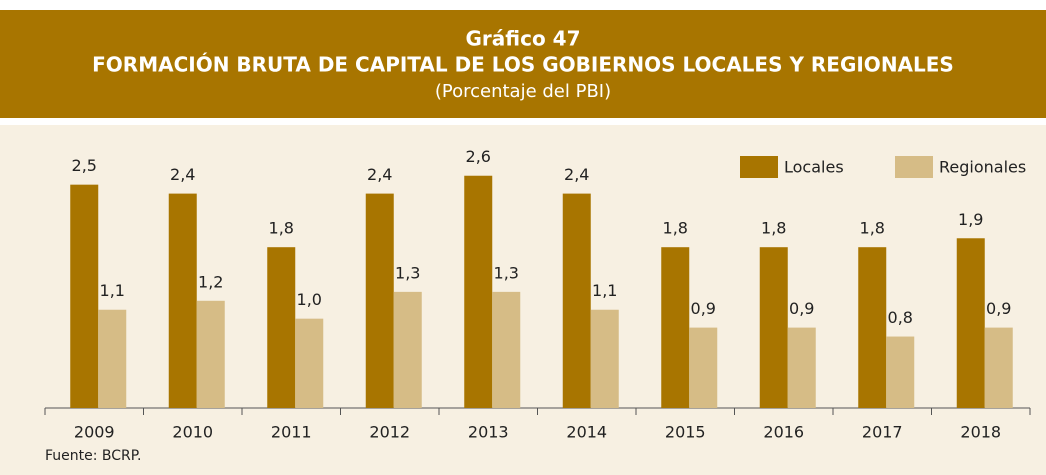 The image size is (1046, 475). Describe the element at coordinates (970, 219) in the screenshot. I see `value-label: 1,9` at that location.